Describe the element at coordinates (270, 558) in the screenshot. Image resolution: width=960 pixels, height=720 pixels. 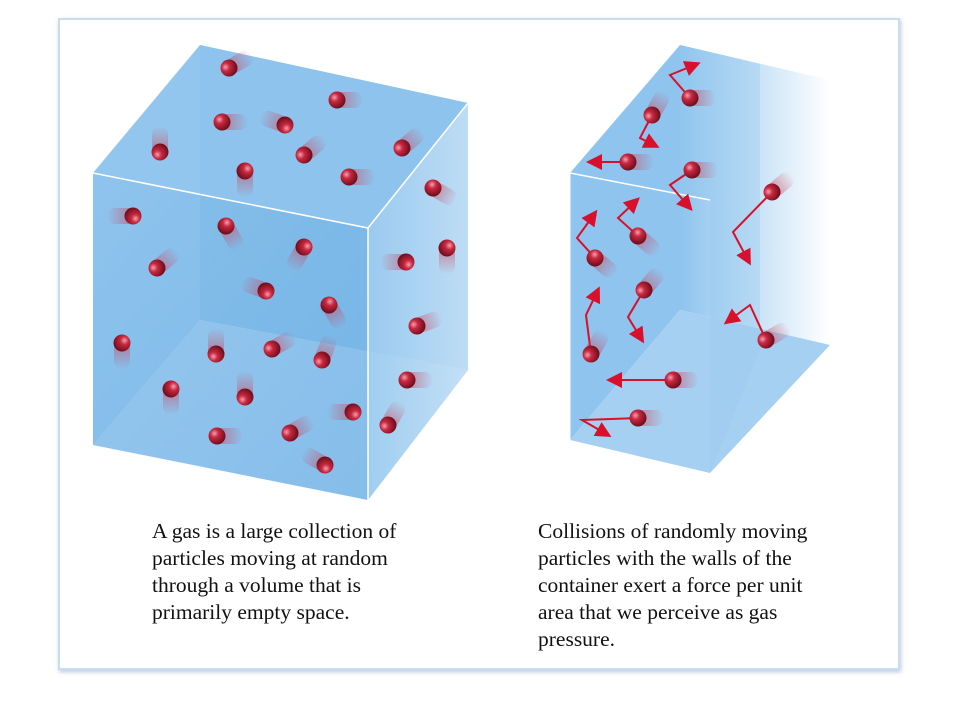
I see `caption-line: particles moving at random` at that location.